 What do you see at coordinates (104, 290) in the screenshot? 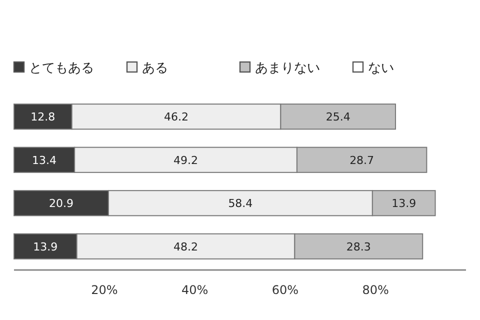
I see `x-tick-label: 20%` at bounding box center [104, 290].